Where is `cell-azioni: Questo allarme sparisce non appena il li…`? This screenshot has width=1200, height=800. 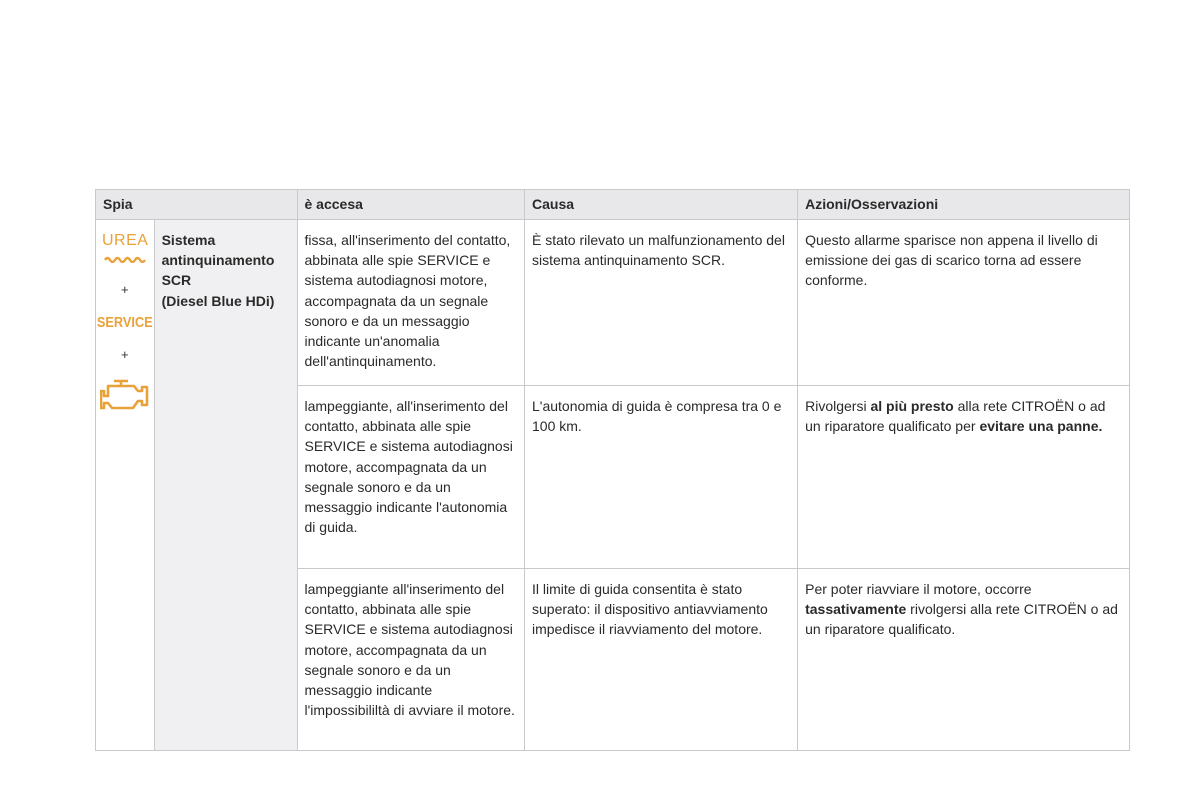
cell-azioni: Questo allarme sparisce non appena il li… is located at coordinates (963, 302).